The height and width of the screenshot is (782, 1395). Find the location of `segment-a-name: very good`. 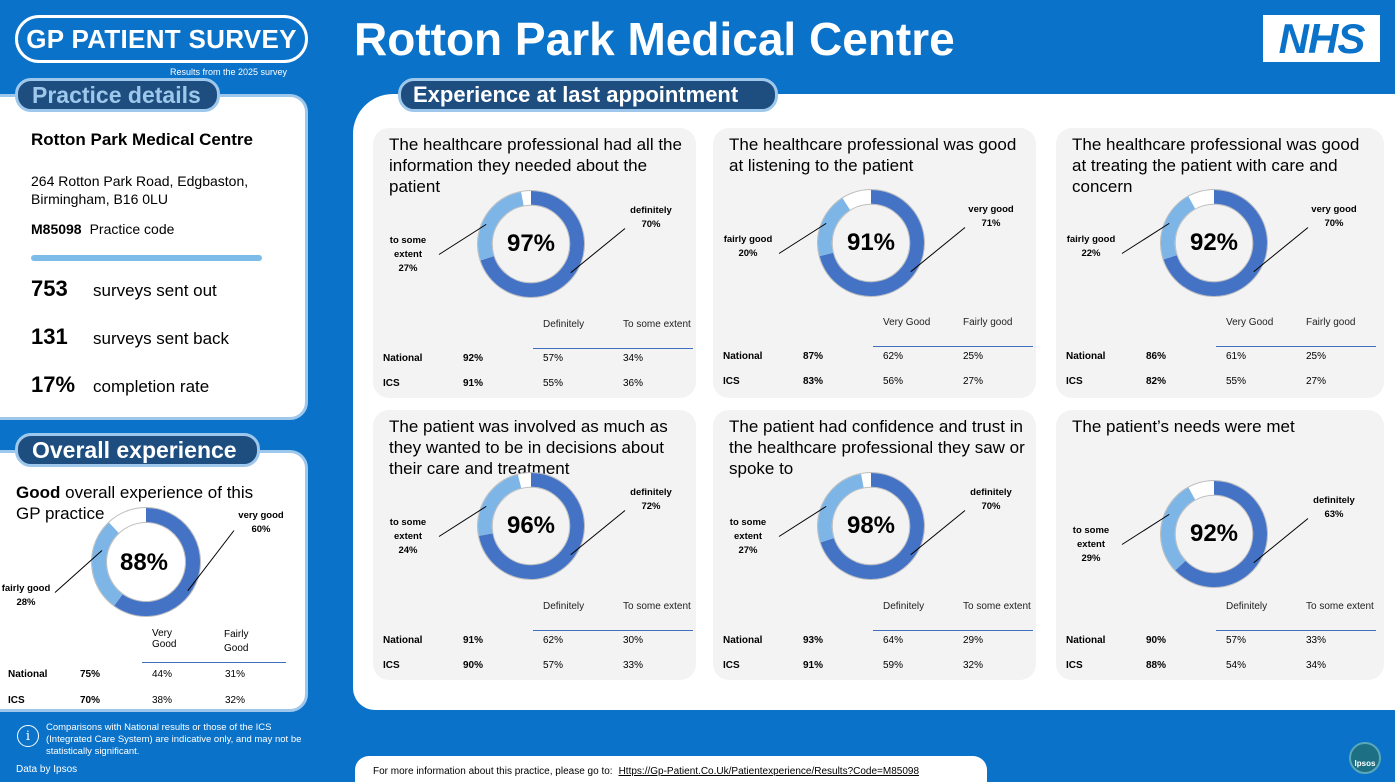

segment-a-name: very good is located at coordinates (991, 209).